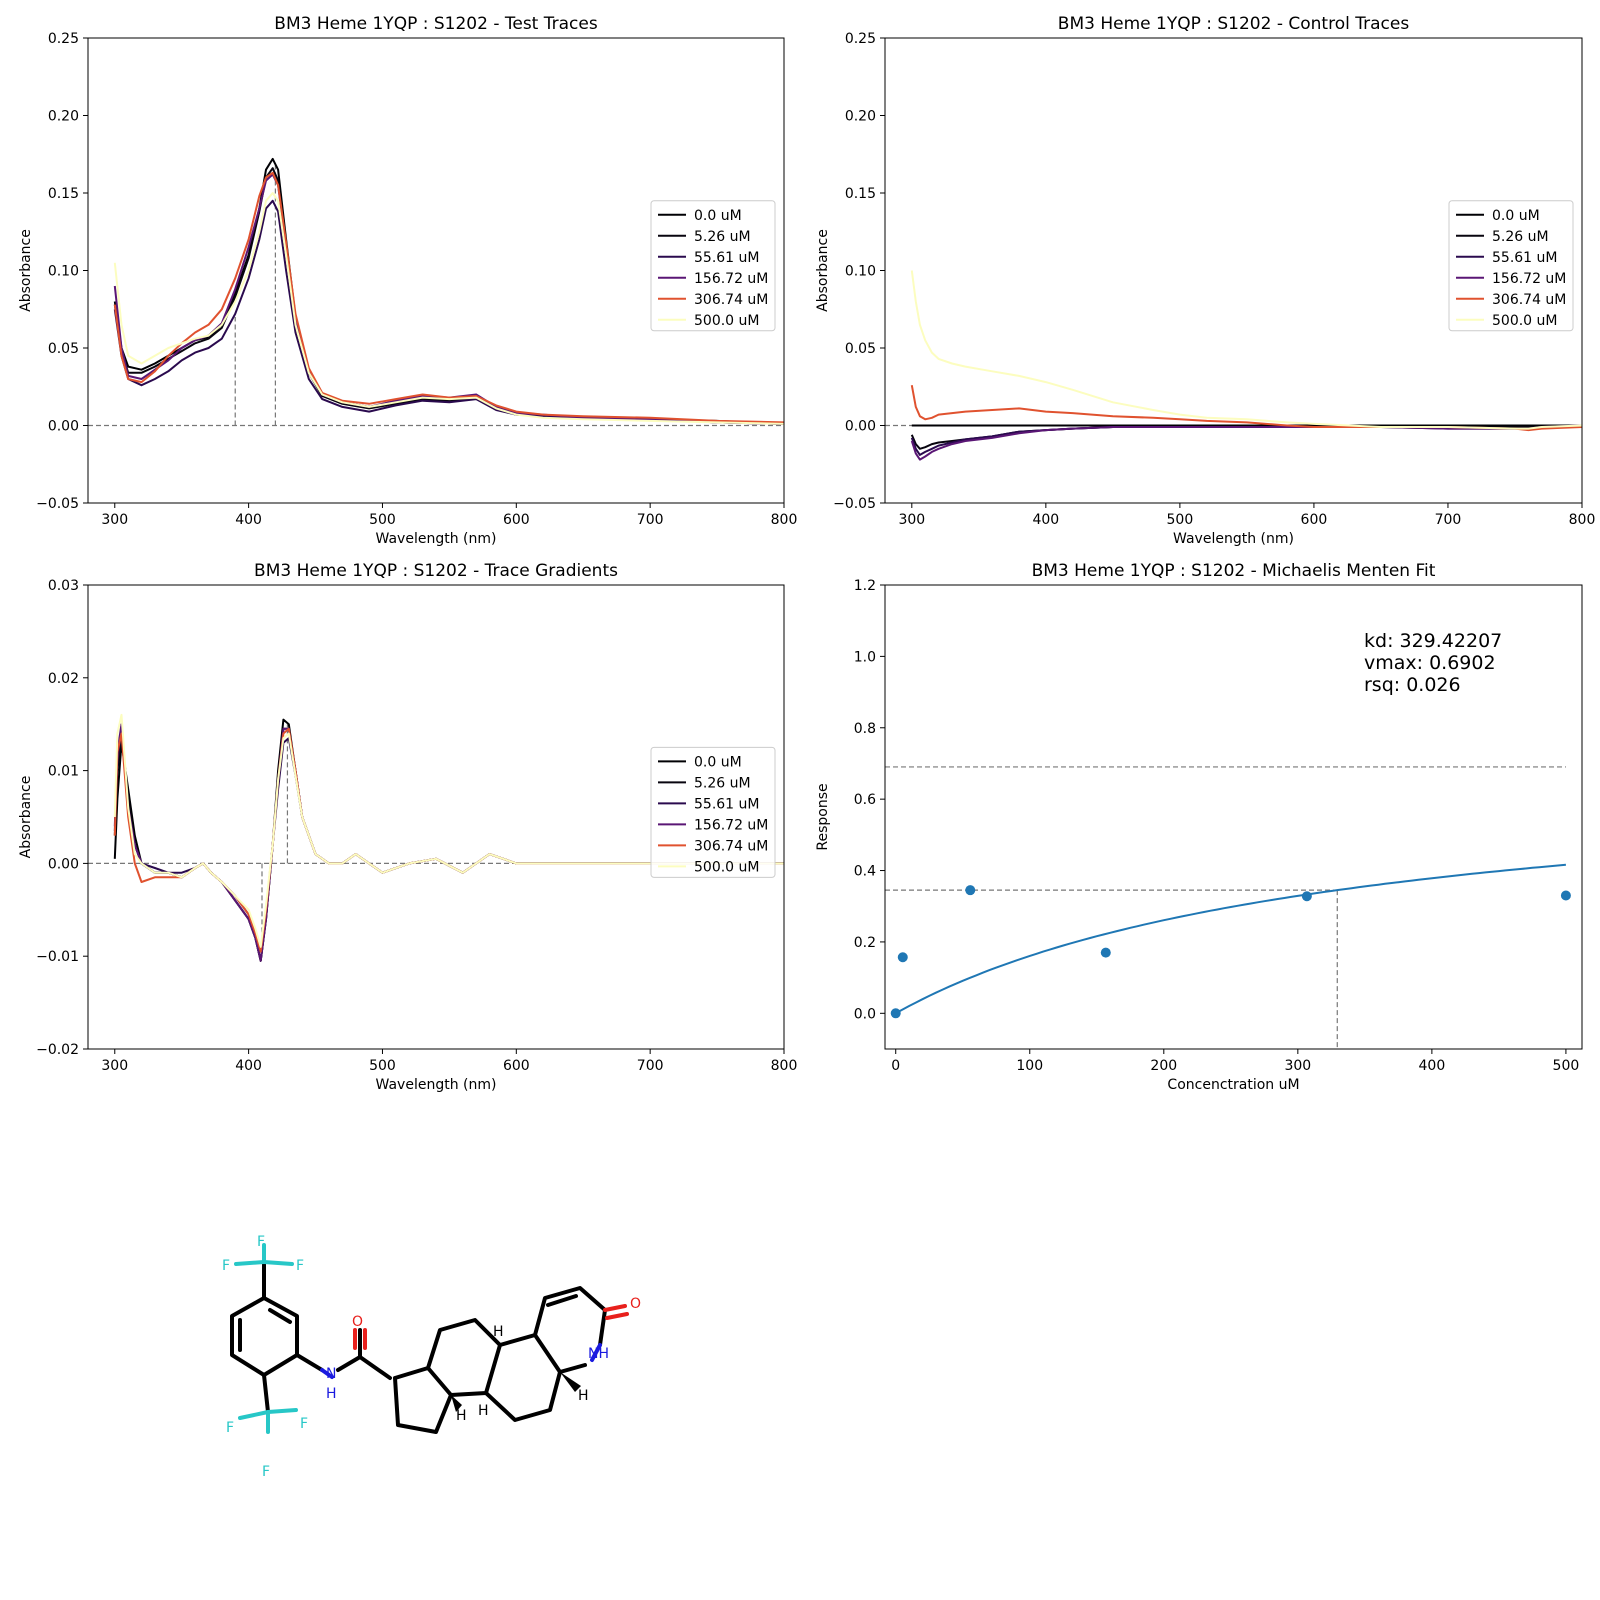  What do you see at coordinates (860, 194) in the screenshot?
I see `y-tick-label: 0.15` at bounding box center [860, 194].